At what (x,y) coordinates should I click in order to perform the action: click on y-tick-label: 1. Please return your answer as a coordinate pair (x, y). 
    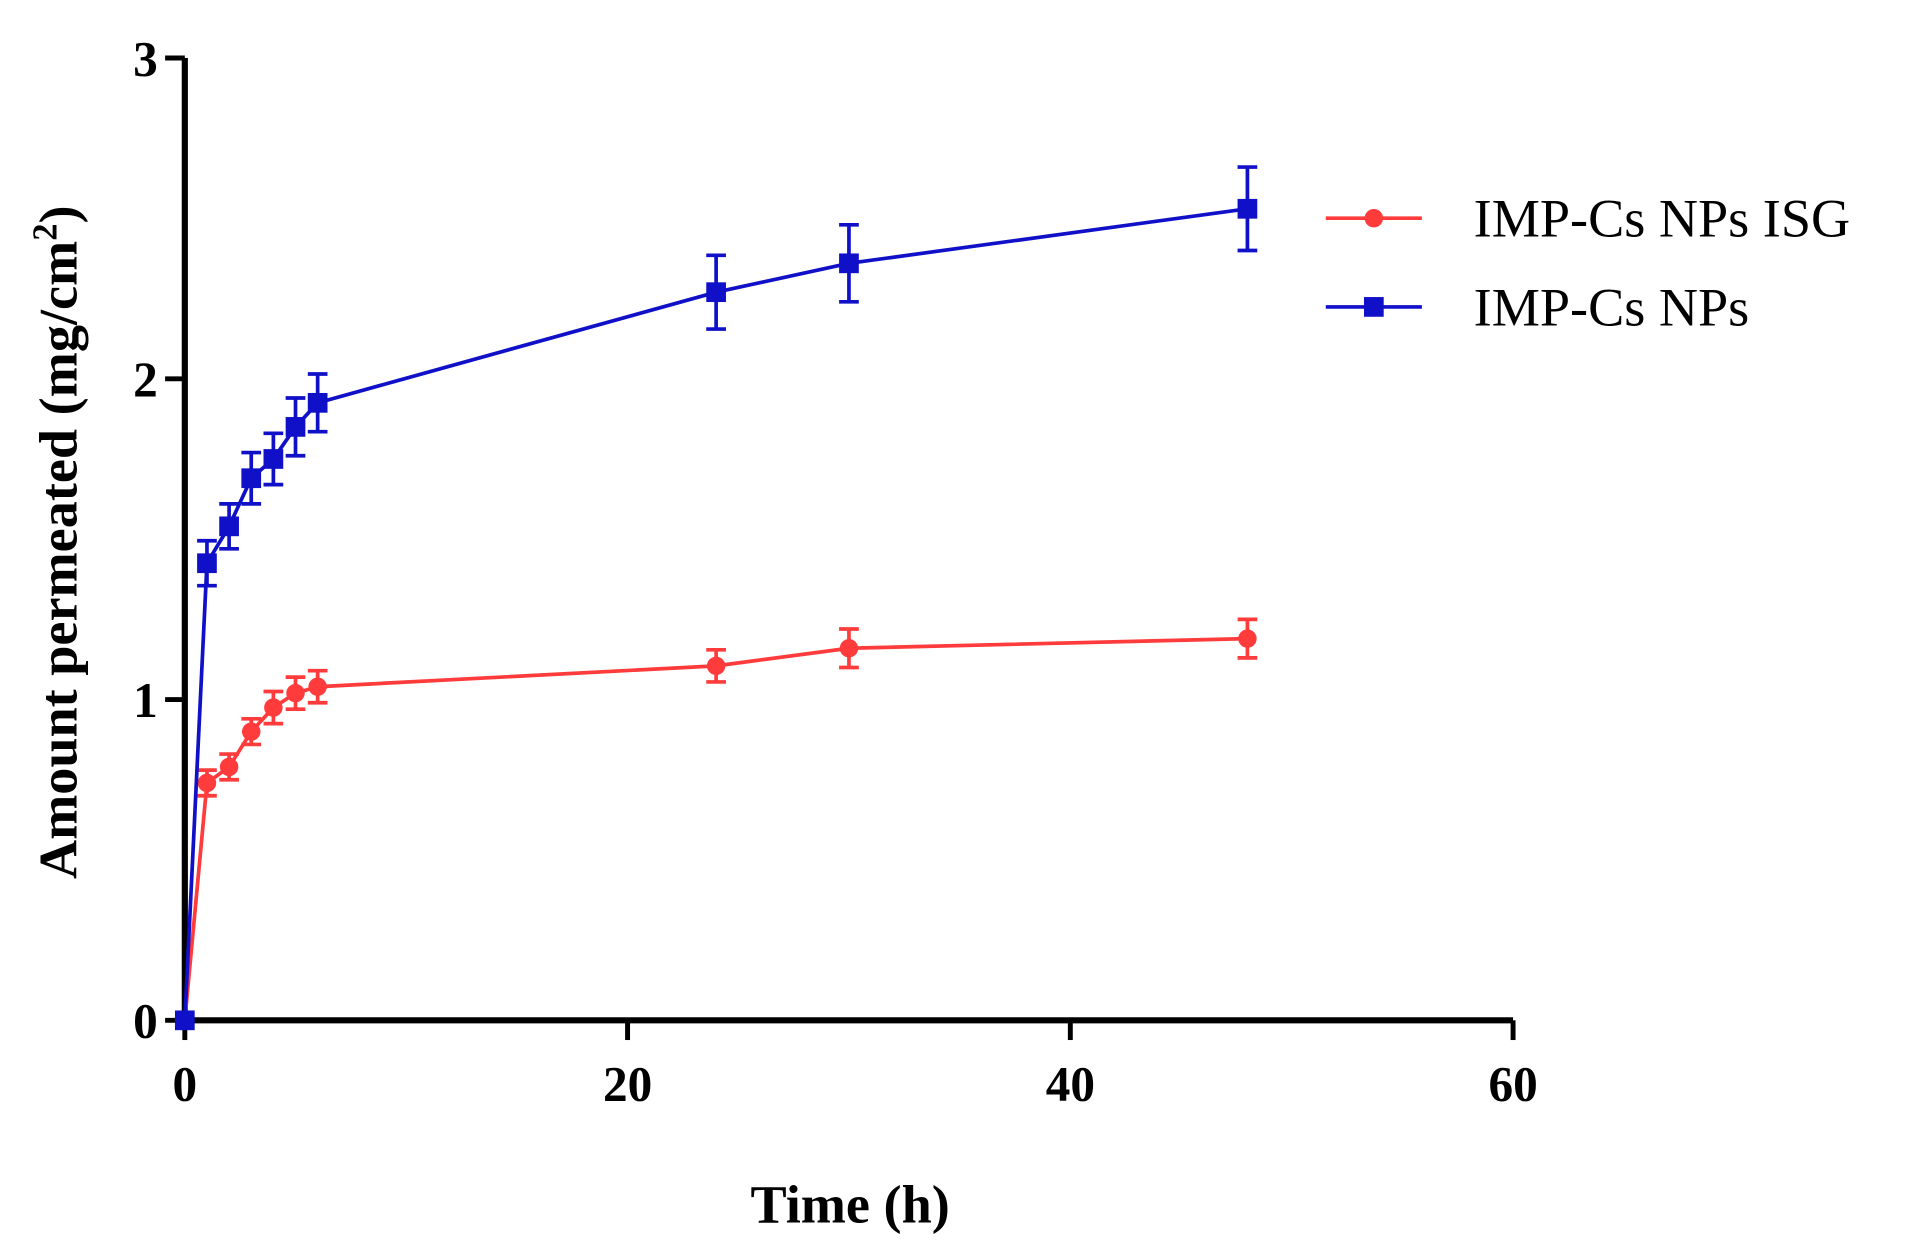
    Looking at the image, I should click on (145, 700).